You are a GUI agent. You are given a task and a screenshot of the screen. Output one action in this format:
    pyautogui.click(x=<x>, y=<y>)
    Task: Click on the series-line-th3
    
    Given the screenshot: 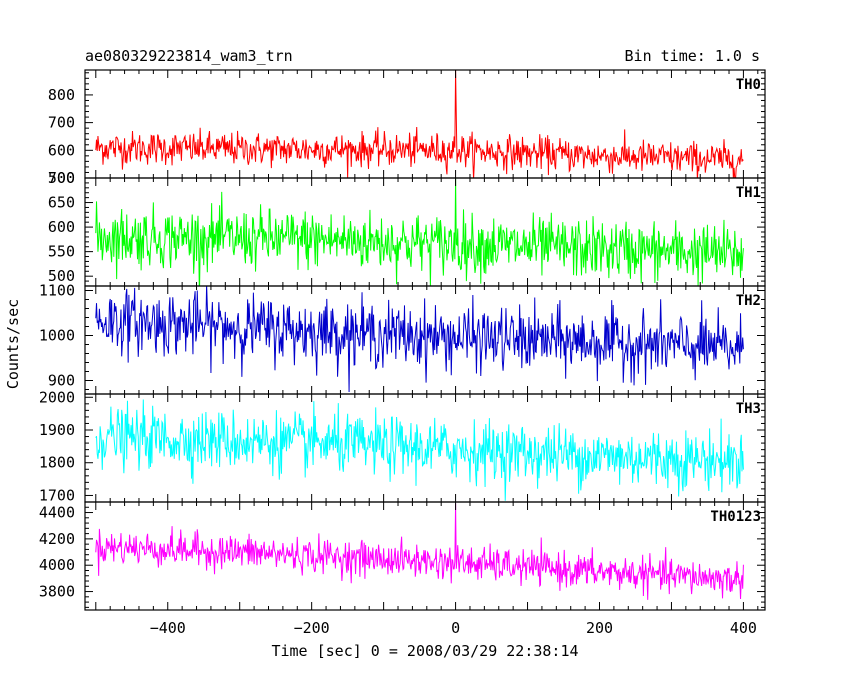 What is the action you would take?
    pyautogui.click(x=419, y=450)
    